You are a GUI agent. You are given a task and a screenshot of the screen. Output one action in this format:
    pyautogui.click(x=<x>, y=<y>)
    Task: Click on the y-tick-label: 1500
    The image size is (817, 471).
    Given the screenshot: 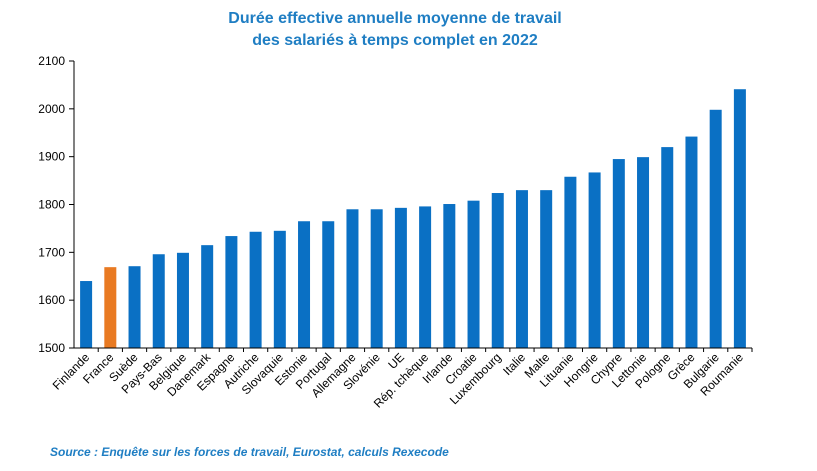 What is the action you would take?
    pyautogui.click(x=51, y=348)
    